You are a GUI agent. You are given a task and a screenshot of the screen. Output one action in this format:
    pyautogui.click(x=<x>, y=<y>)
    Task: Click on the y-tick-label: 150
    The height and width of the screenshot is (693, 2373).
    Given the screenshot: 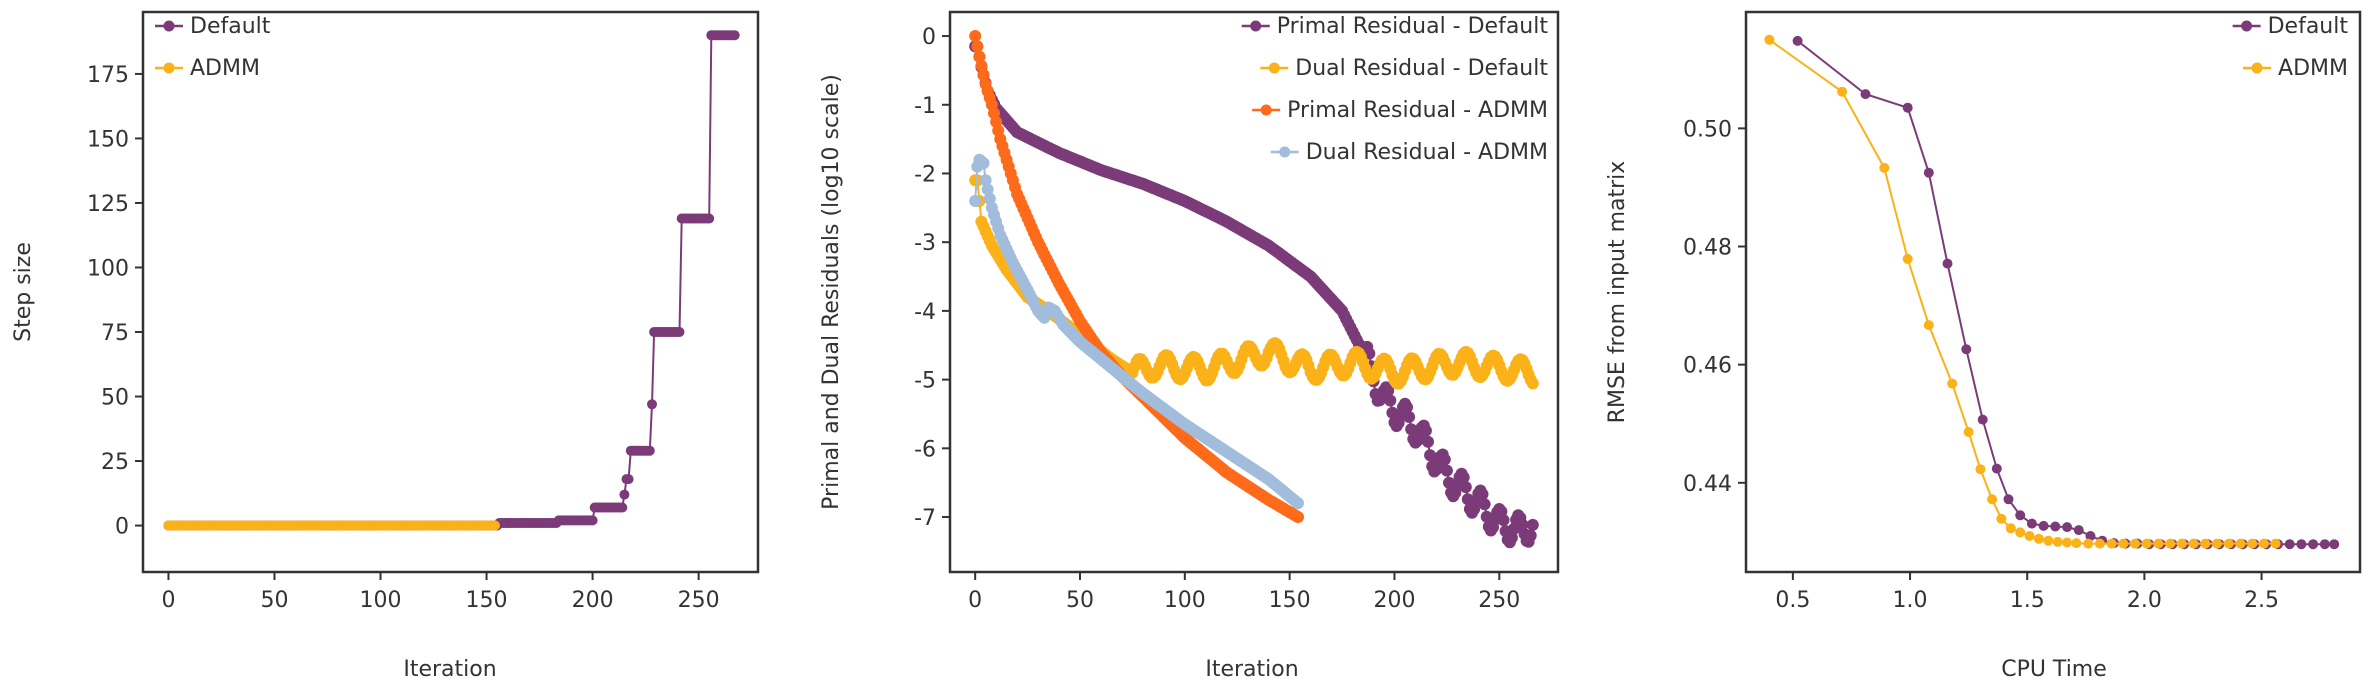 What is the action you would take?
    pyautogui.click(x=108, y=139)
    